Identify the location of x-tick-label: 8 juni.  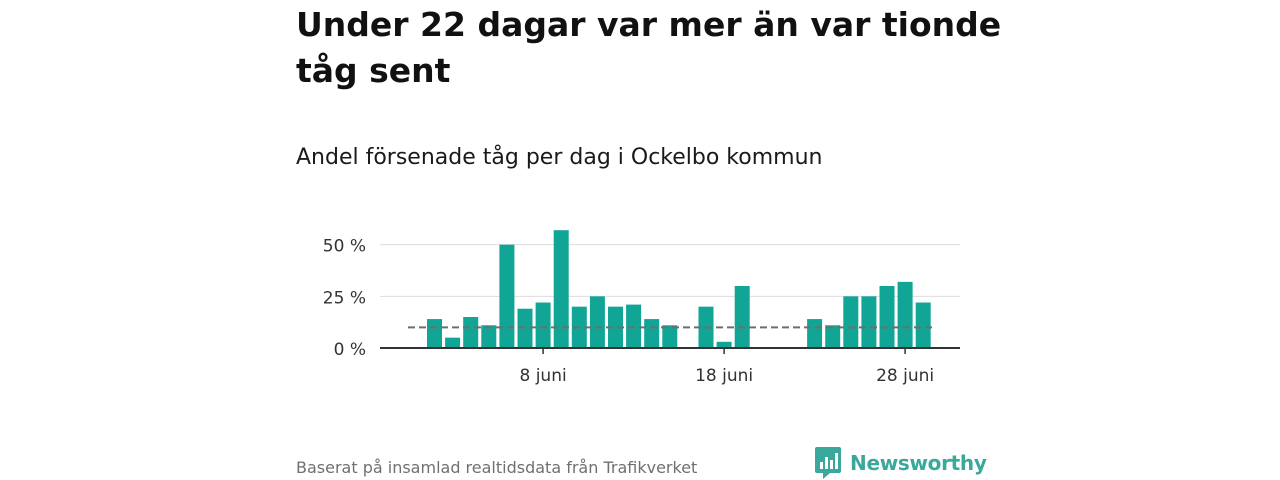
(542, 376).